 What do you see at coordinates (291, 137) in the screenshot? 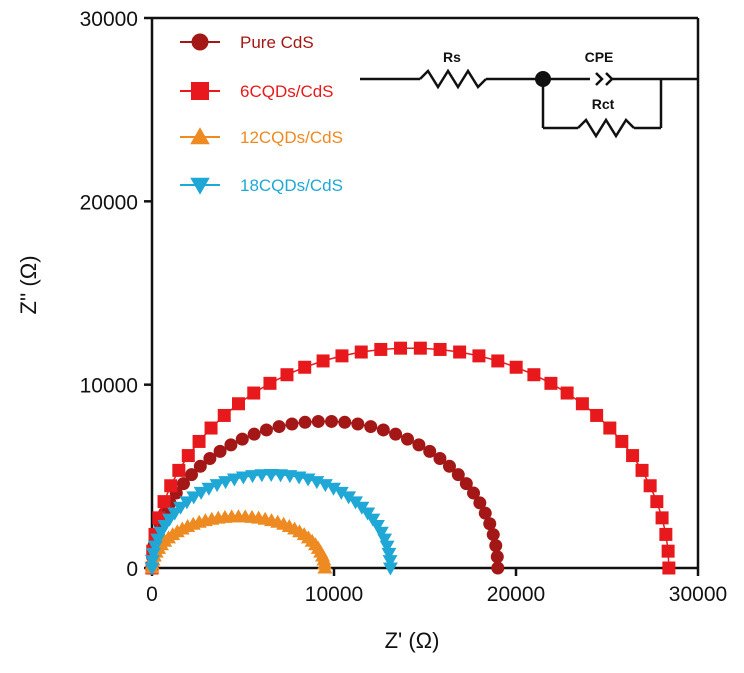
I see `legend-label: 12CQDs/CdS` at bounding box center [291, 137].